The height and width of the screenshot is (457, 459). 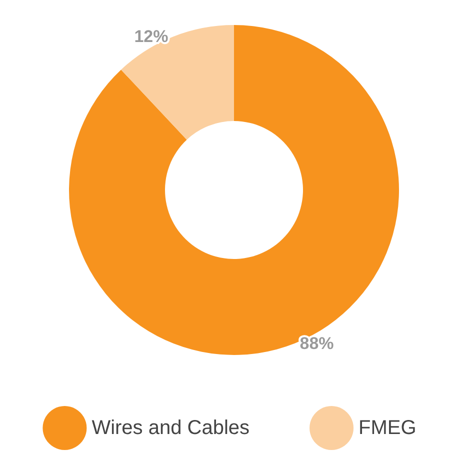 What do you see at coordinates (317, 343) in the screenshot?
I see `data-label: 88%` at bounding box center [317, 343].